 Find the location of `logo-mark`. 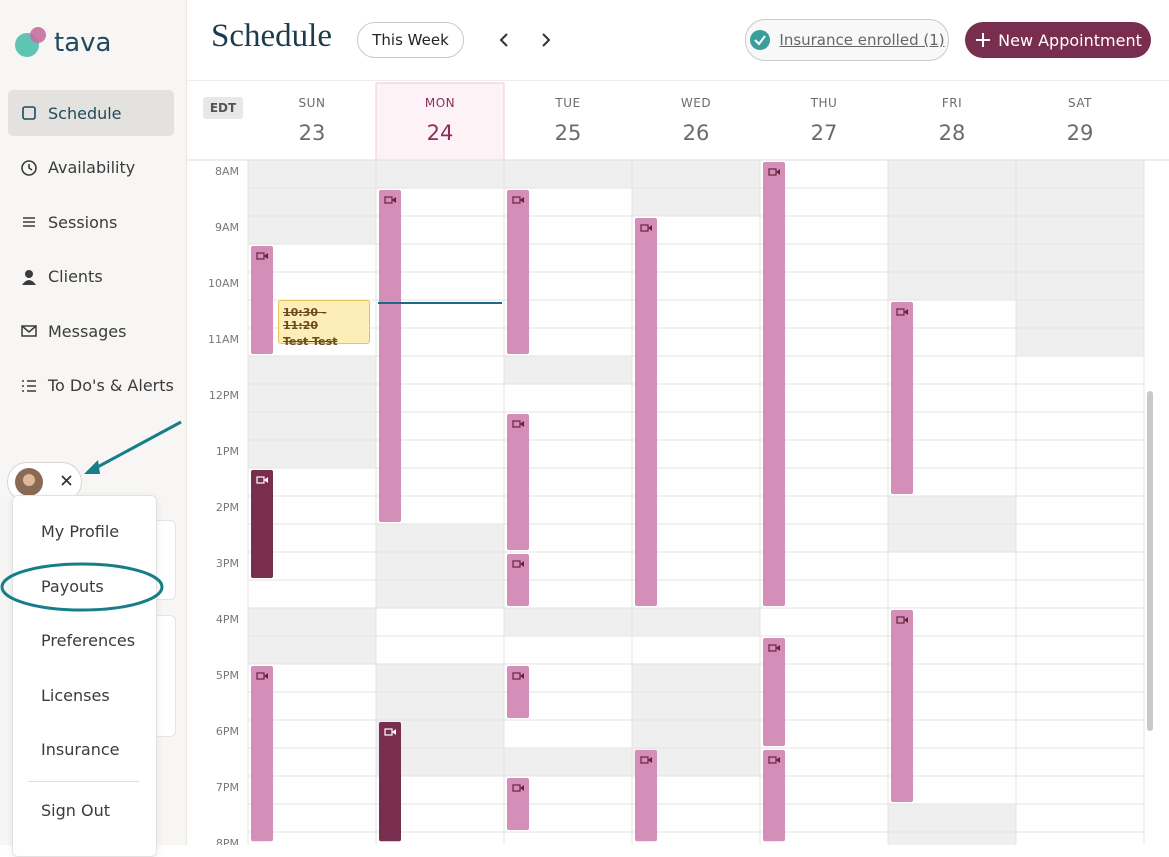

logo-mark is located at coordinates (30, 42).